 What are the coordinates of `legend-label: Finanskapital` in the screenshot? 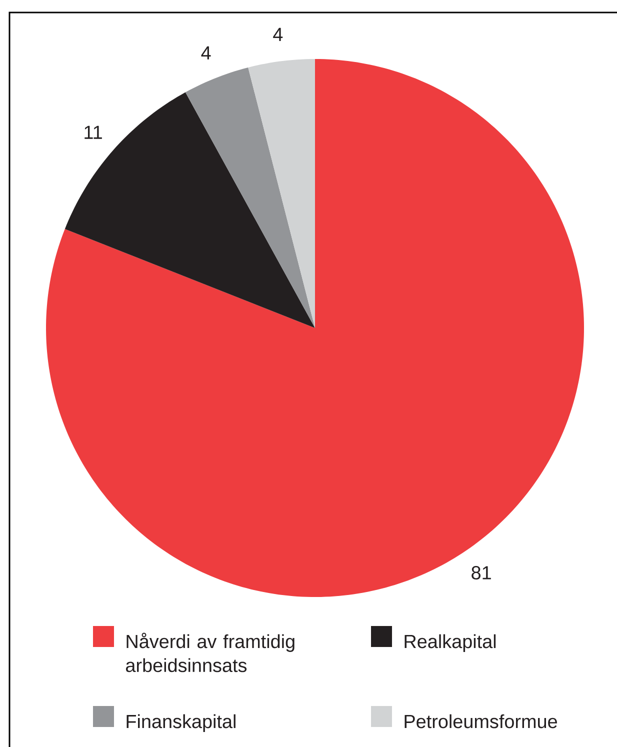 It's located at (181, 723).